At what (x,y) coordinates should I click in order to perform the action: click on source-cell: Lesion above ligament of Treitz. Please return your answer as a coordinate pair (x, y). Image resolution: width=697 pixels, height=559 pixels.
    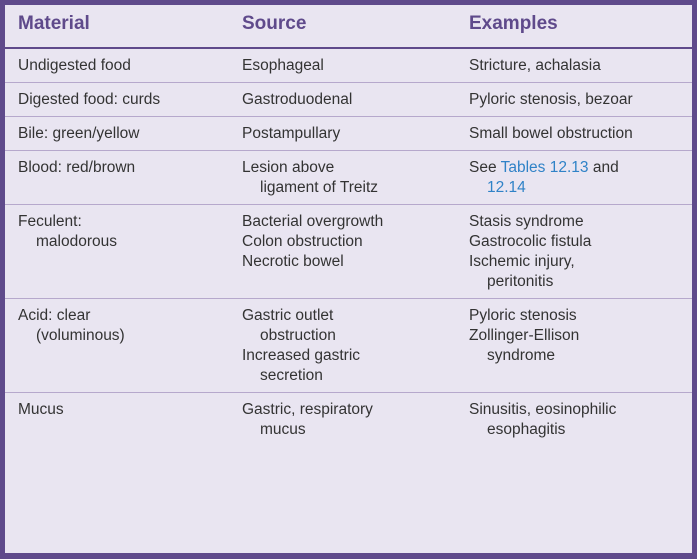
    Looking at the image, I should click on (355, 177).